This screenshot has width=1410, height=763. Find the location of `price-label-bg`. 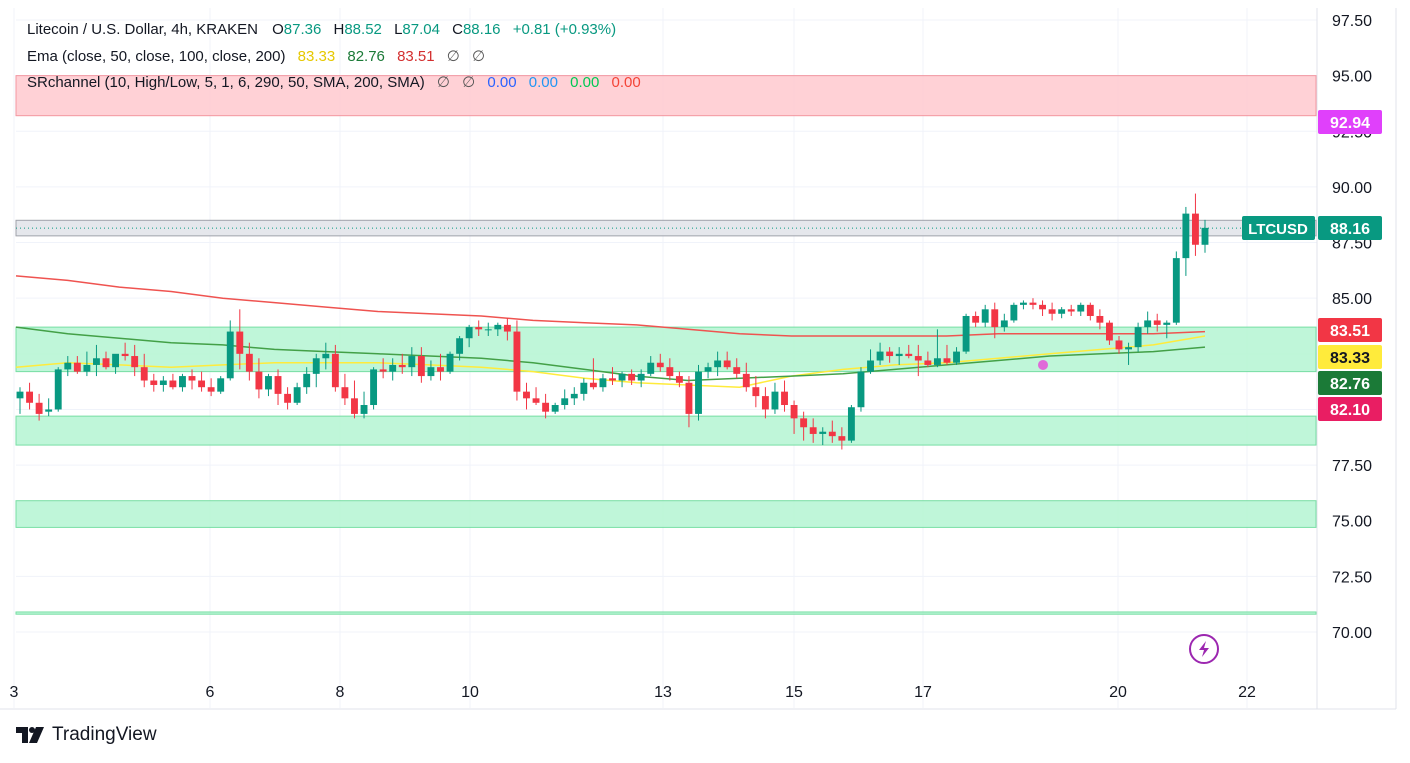

price-label-bg is located at coordinates (1350, 122).